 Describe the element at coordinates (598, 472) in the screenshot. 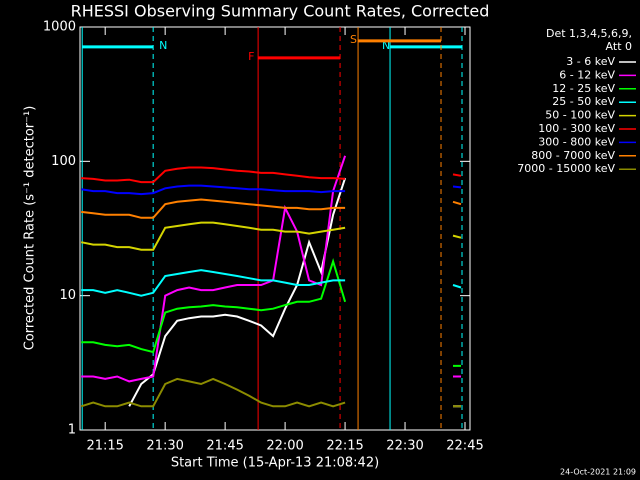

I see `footer: 24-Oct-2021 21:09` at that location.